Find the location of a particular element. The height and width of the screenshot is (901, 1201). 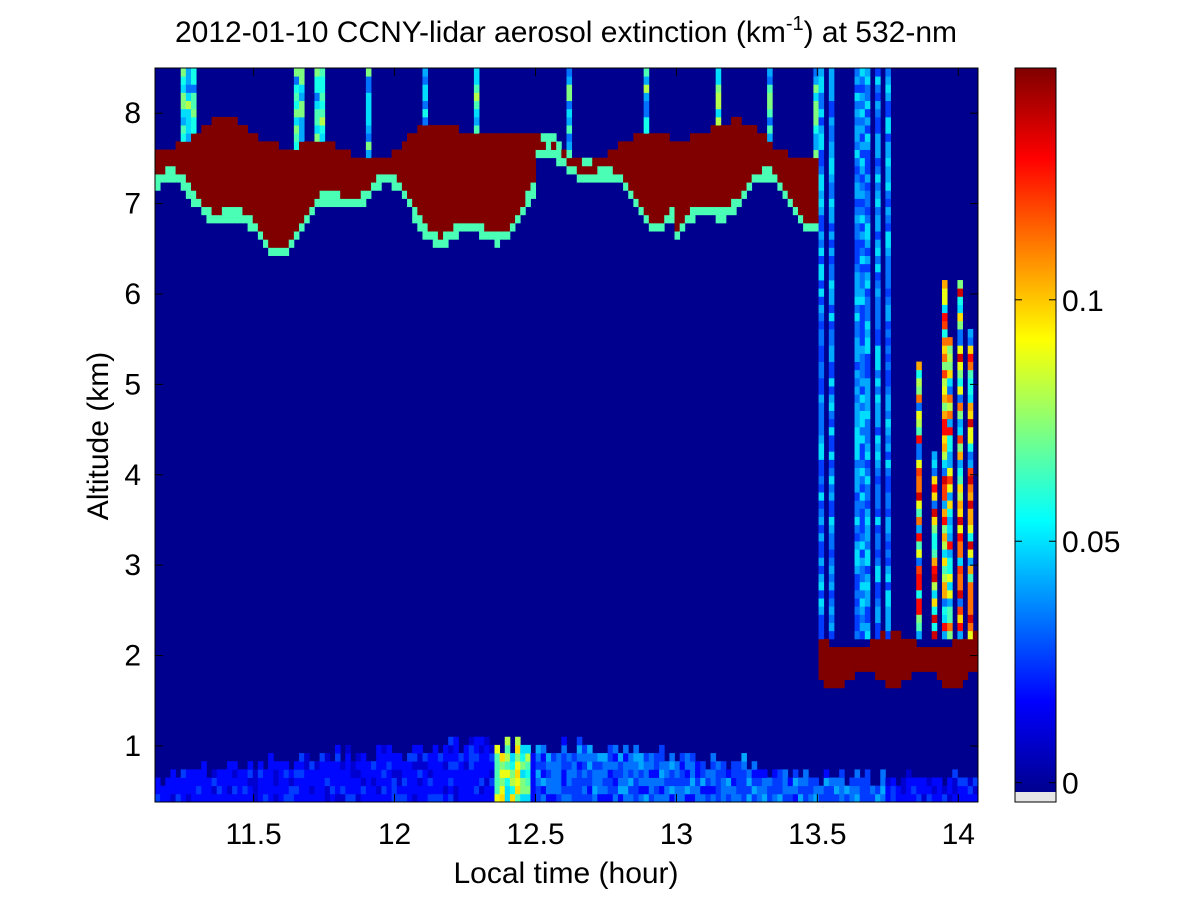

y-axis-label: Altitude (km) is located at coordinates (98, 436).